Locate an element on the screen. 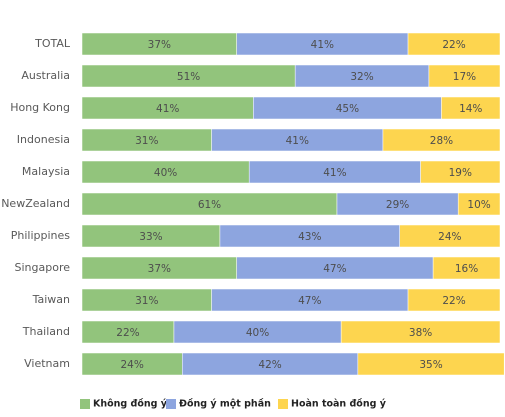 The width and height of the screenshot is (505, 417). value-label: 28% is located at coordinates (441, 141).